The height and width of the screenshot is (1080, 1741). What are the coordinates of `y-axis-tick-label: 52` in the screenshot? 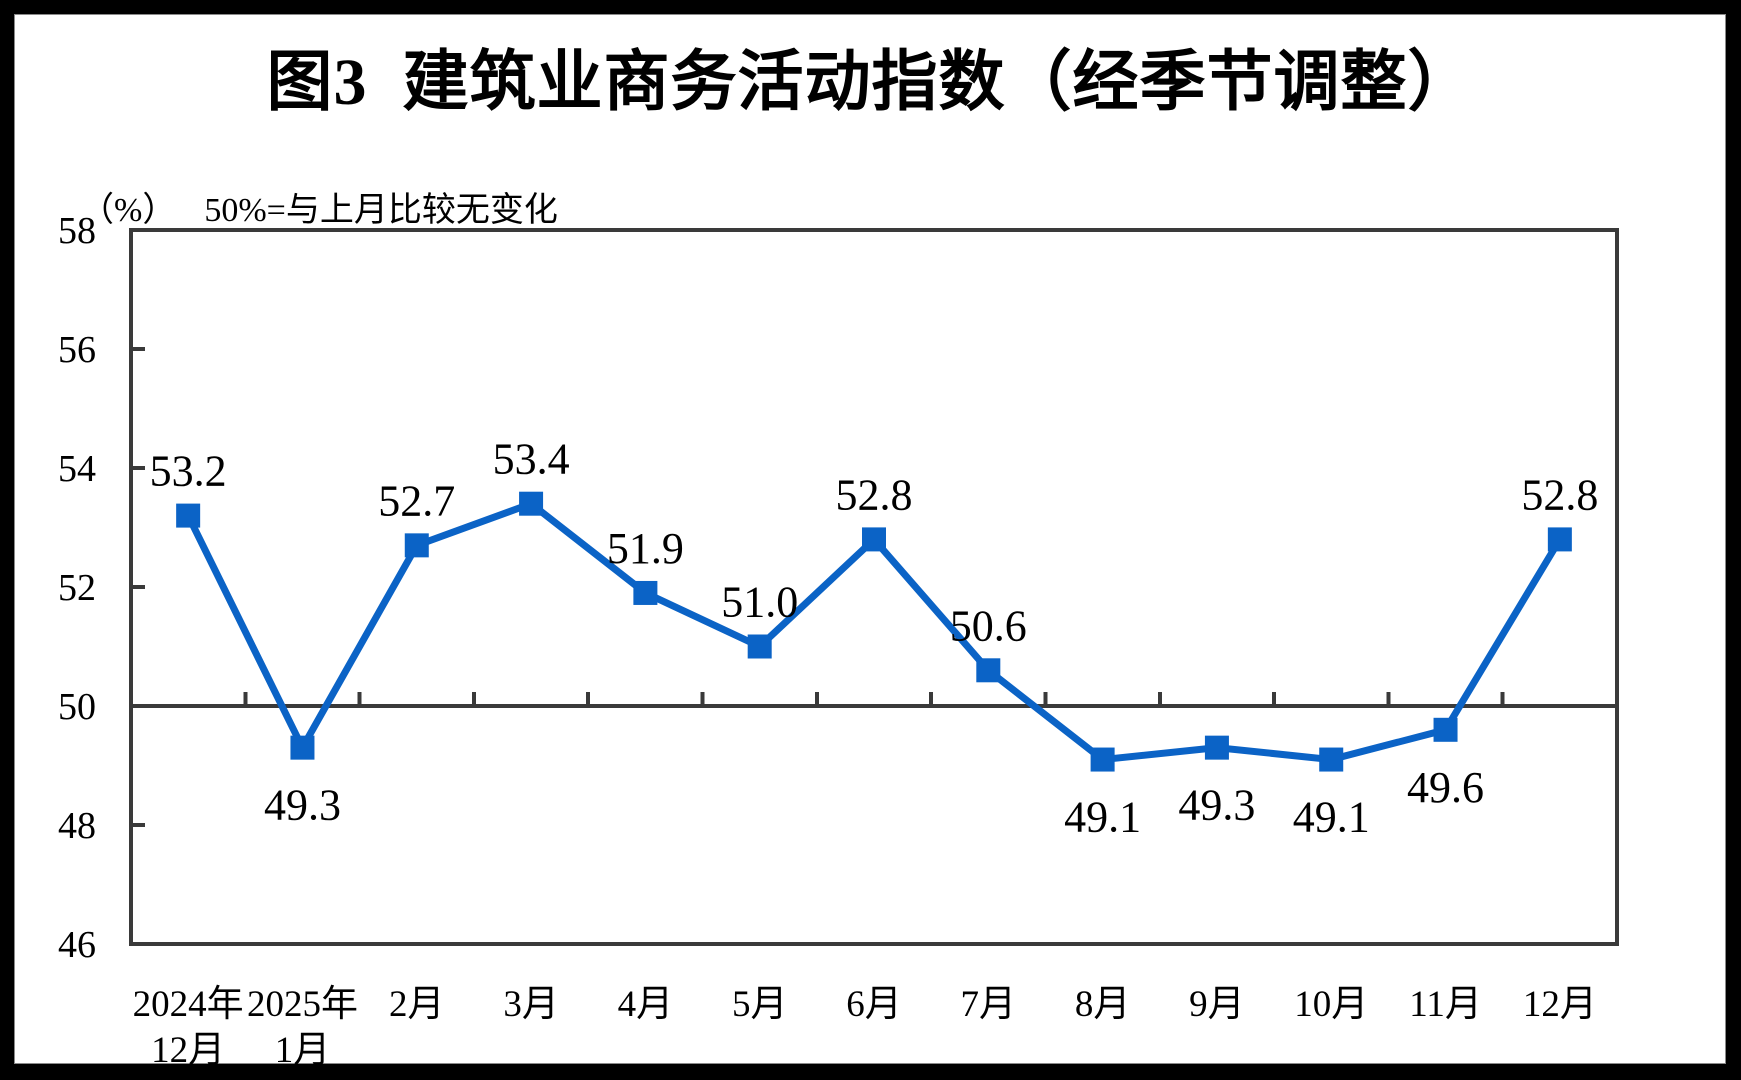 It's located at (77, 588).